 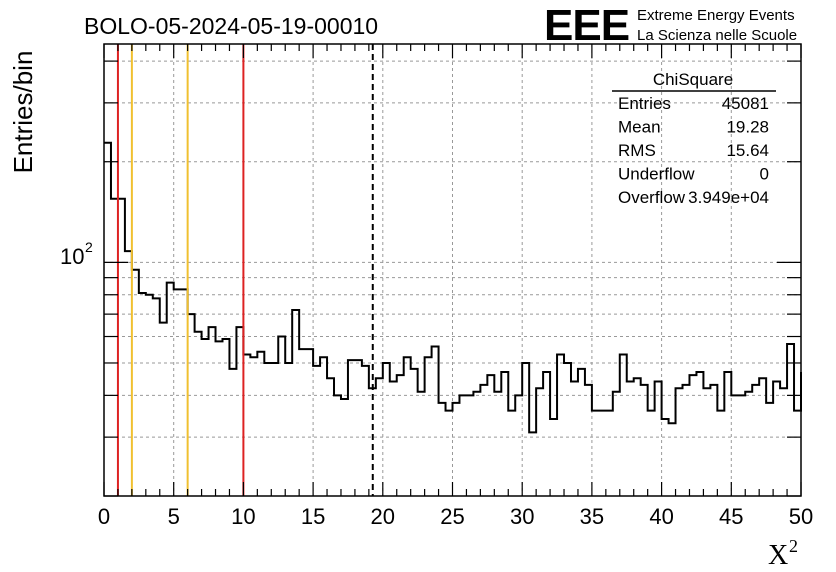 What do you see at coordinates (637, 150) in the screenshot?
I see `stats-label: RMS` at bounding box center [637, 150].